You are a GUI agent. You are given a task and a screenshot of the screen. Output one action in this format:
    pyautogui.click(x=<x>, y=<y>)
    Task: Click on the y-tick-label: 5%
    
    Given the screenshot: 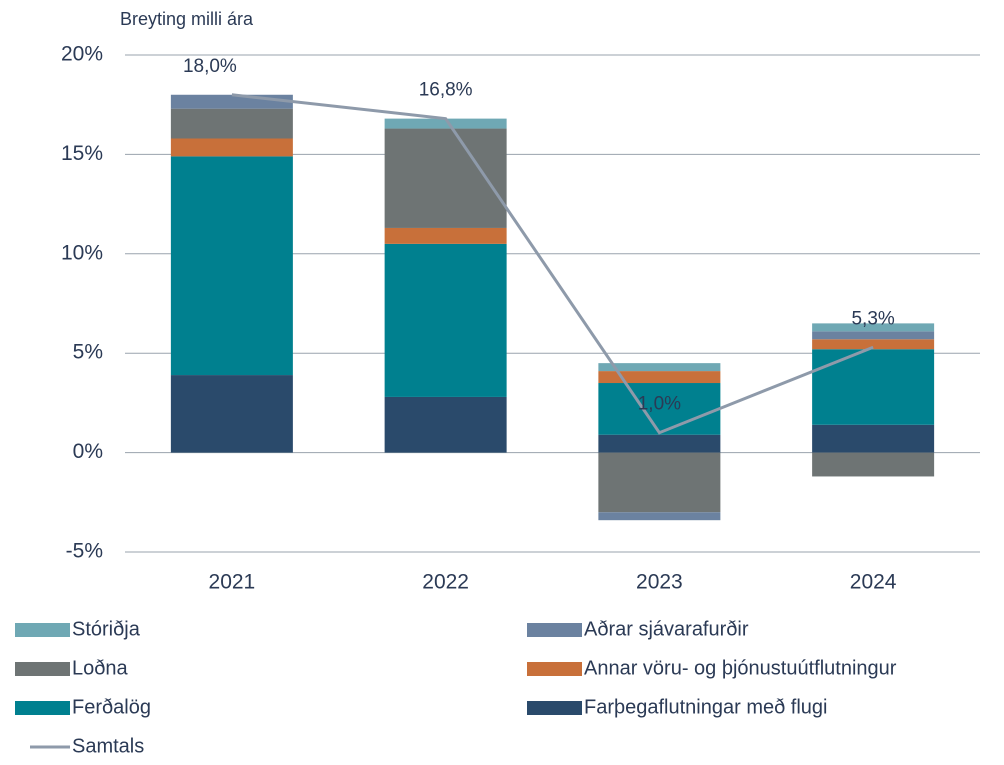 What is the action you would take?
    pyautogui.click(x=88, y=352)
    